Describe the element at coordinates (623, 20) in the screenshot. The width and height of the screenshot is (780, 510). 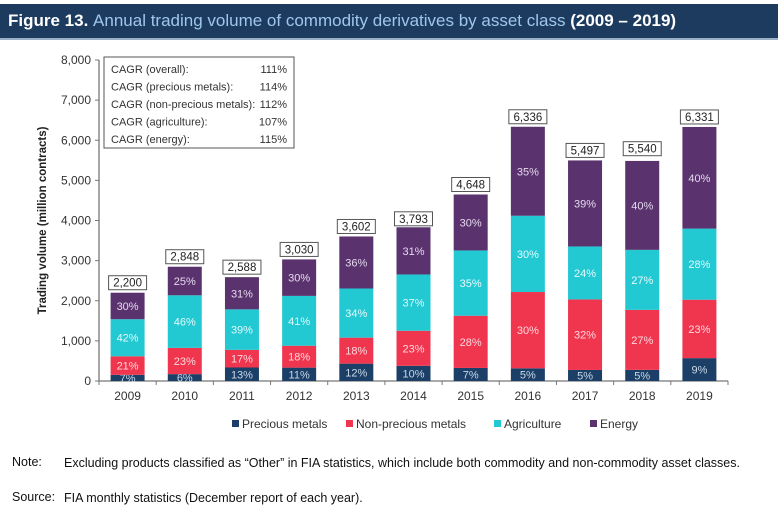
I see `figure-period: (2009 – 2019)` at that location.